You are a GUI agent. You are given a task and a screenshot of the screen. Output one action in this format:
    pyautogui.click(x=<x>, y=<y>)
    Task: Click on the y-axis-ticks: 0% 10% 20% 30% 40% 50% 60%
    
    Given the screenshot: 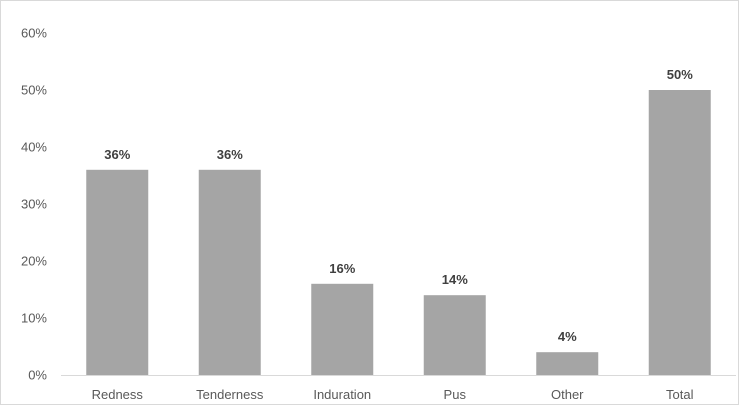 What is the action you would take?
    pyautogui.click(x=34, y=204)
    